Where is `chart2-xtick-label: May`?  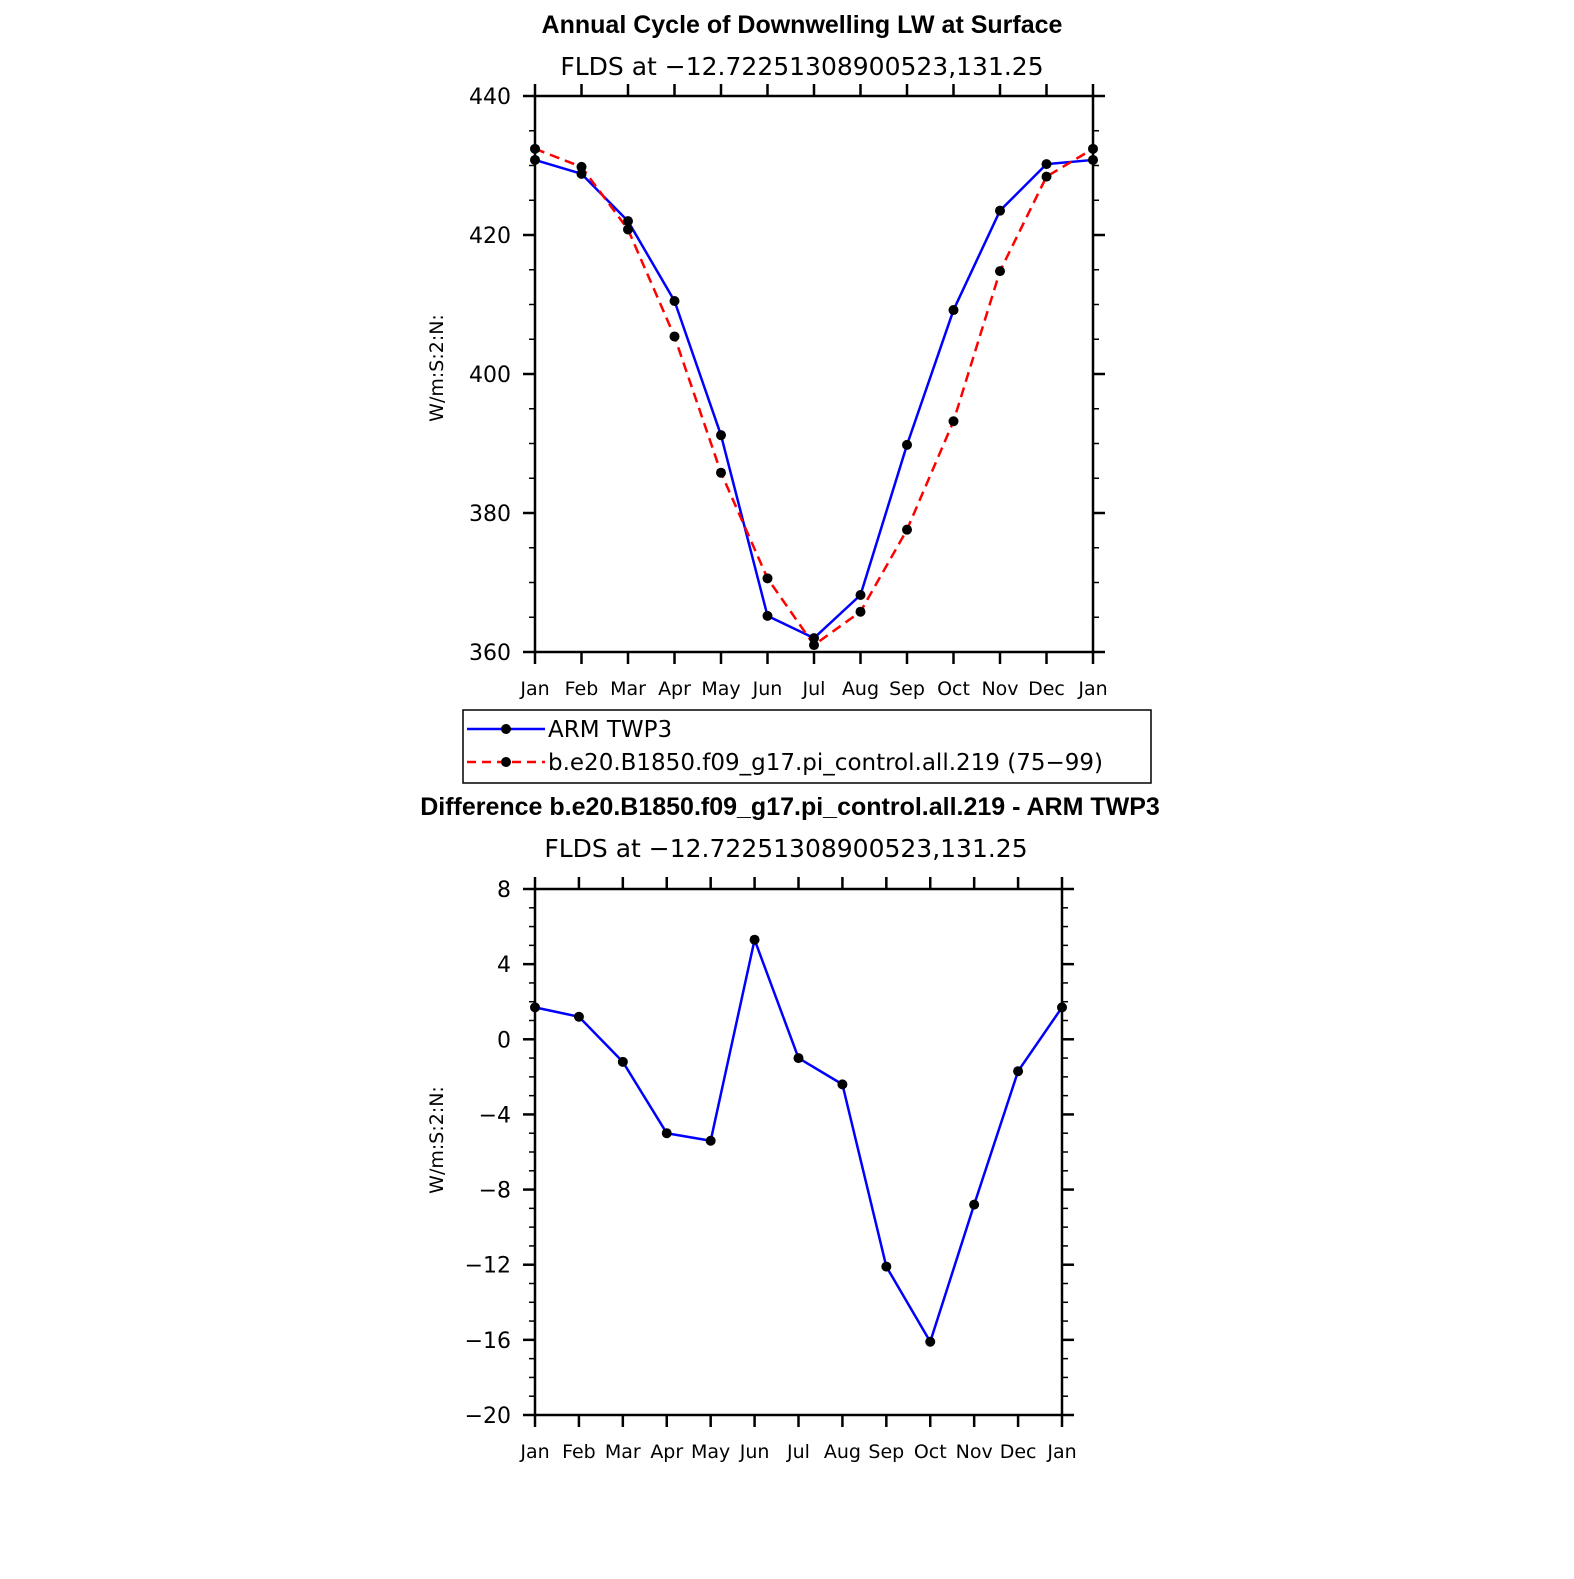
chart2-xtick-label: May is located at coordinates (710, 1452).